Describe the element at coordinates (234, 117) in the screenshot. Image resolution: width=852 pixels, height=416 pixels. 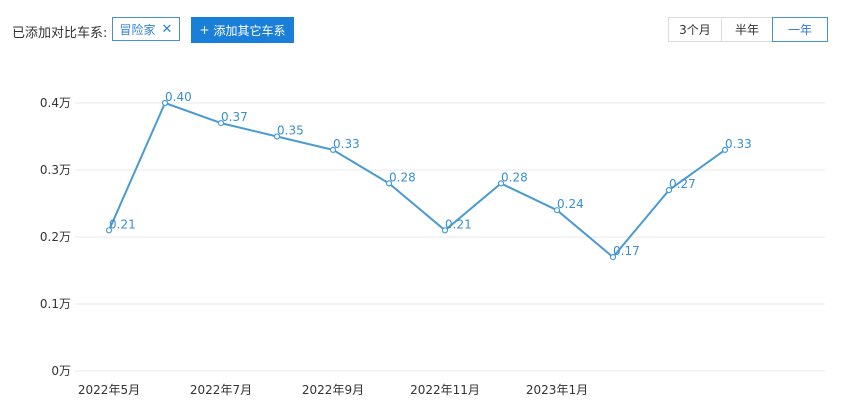
I see `data-label: 0.37` at that location.